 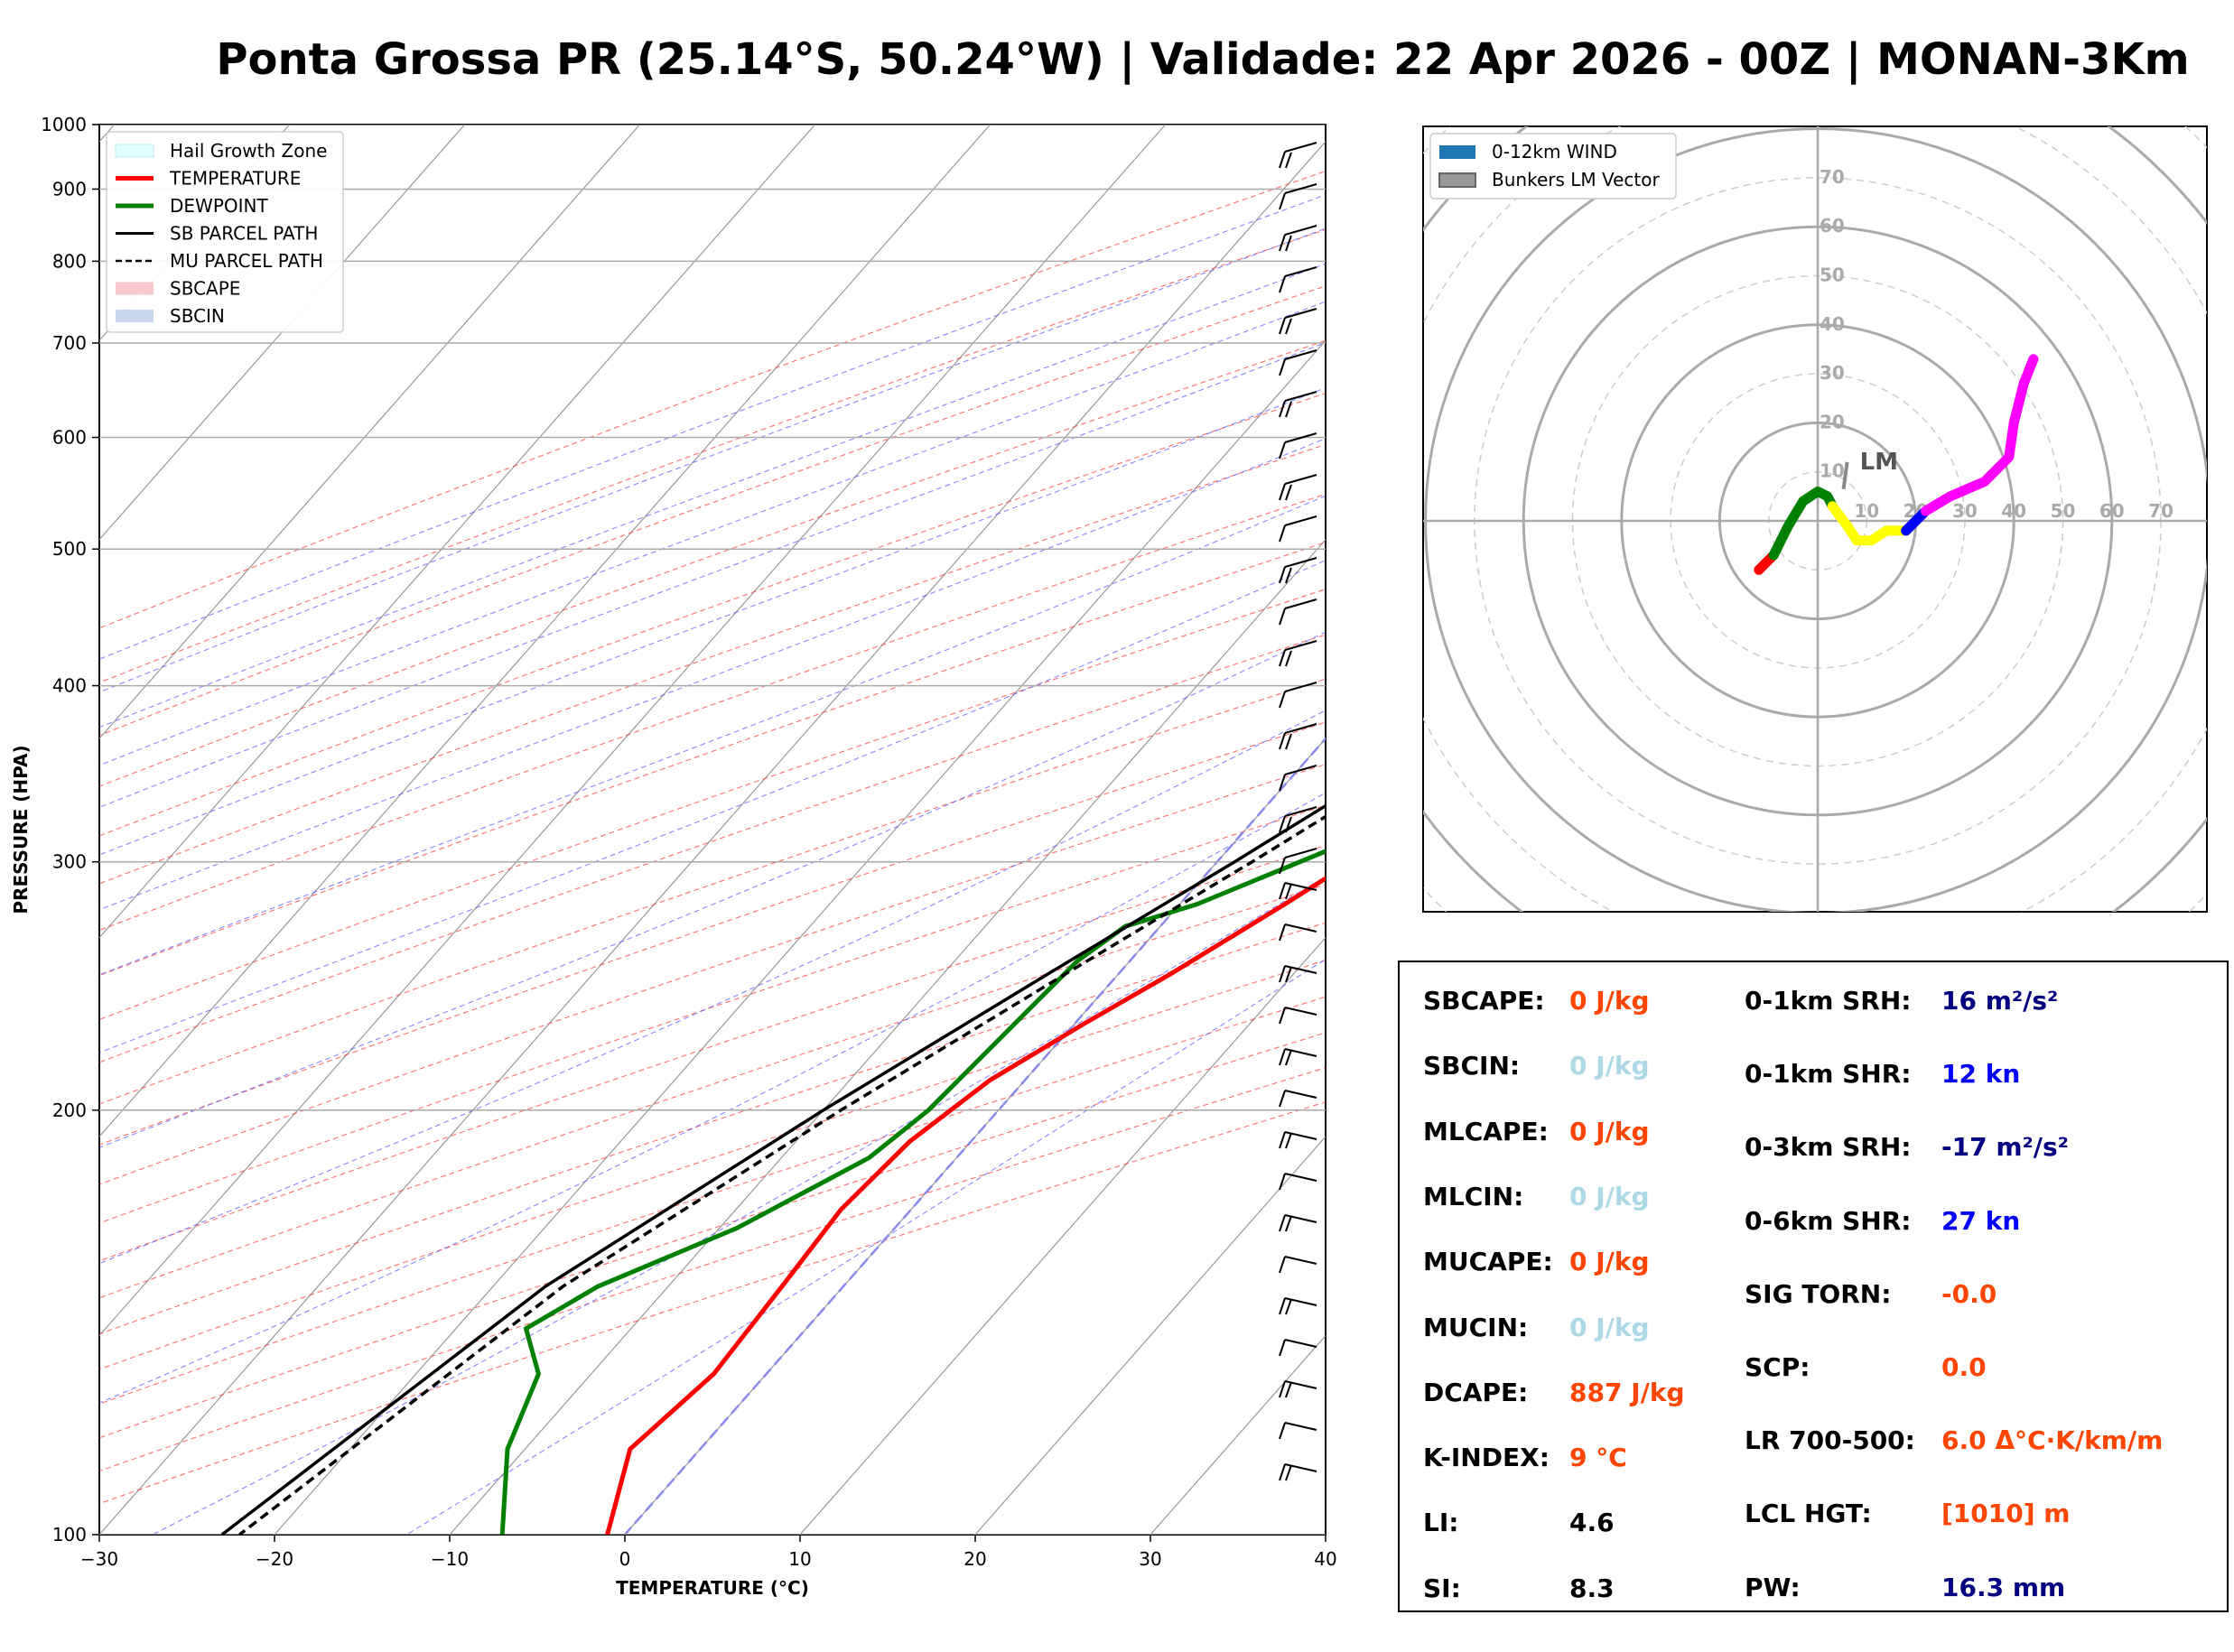 What do you see at coordinates (2005, 1147) in the screenshot?
I see `right-value: -17 m²/s²` at bounding box center [2005, 1147].